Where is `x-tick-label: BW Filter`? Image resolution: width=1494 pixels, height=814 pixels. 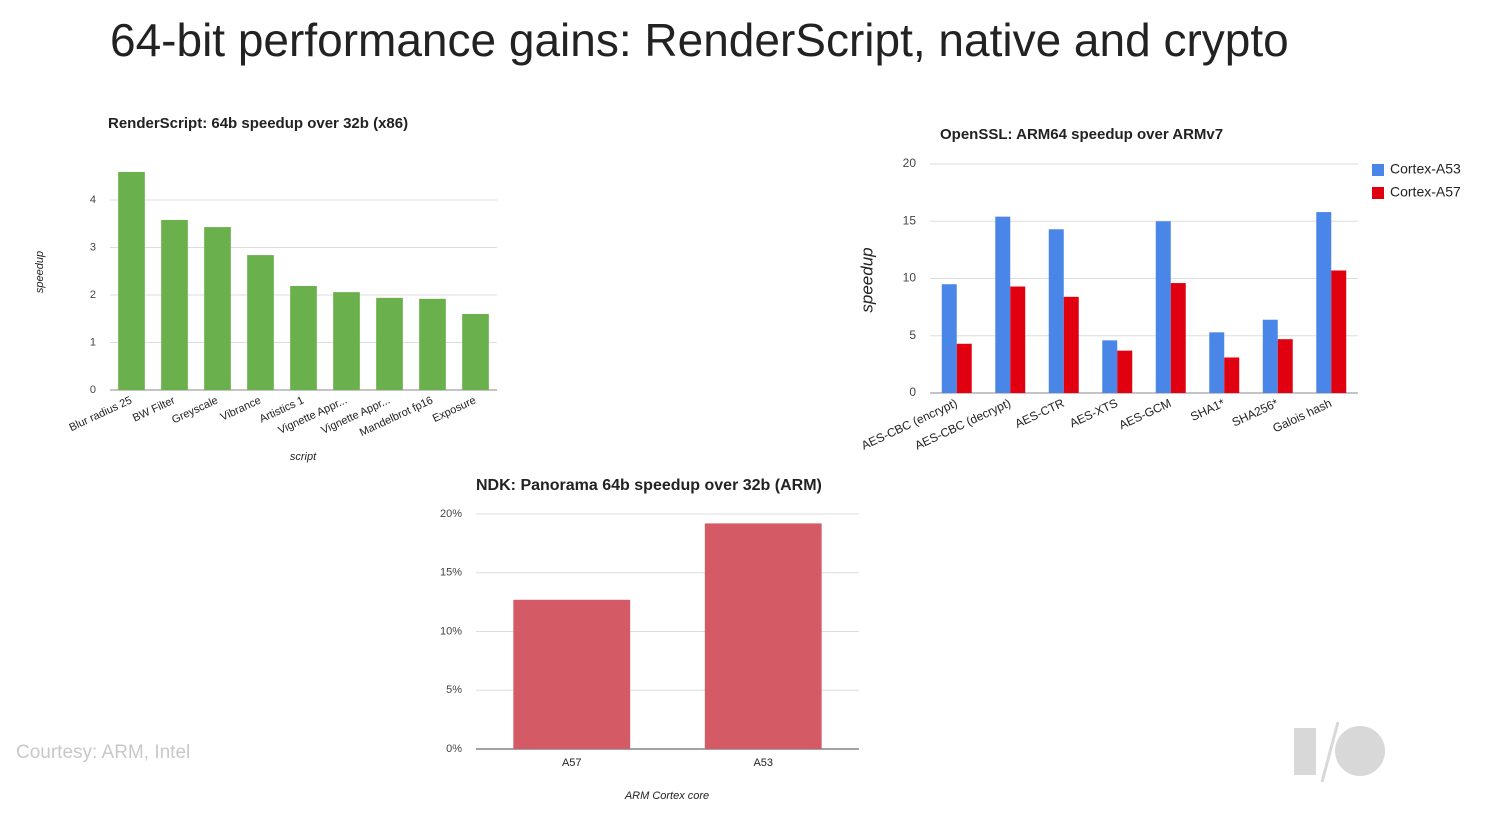 x-tick-label: BW Filter is located at coordinates (154, 409).